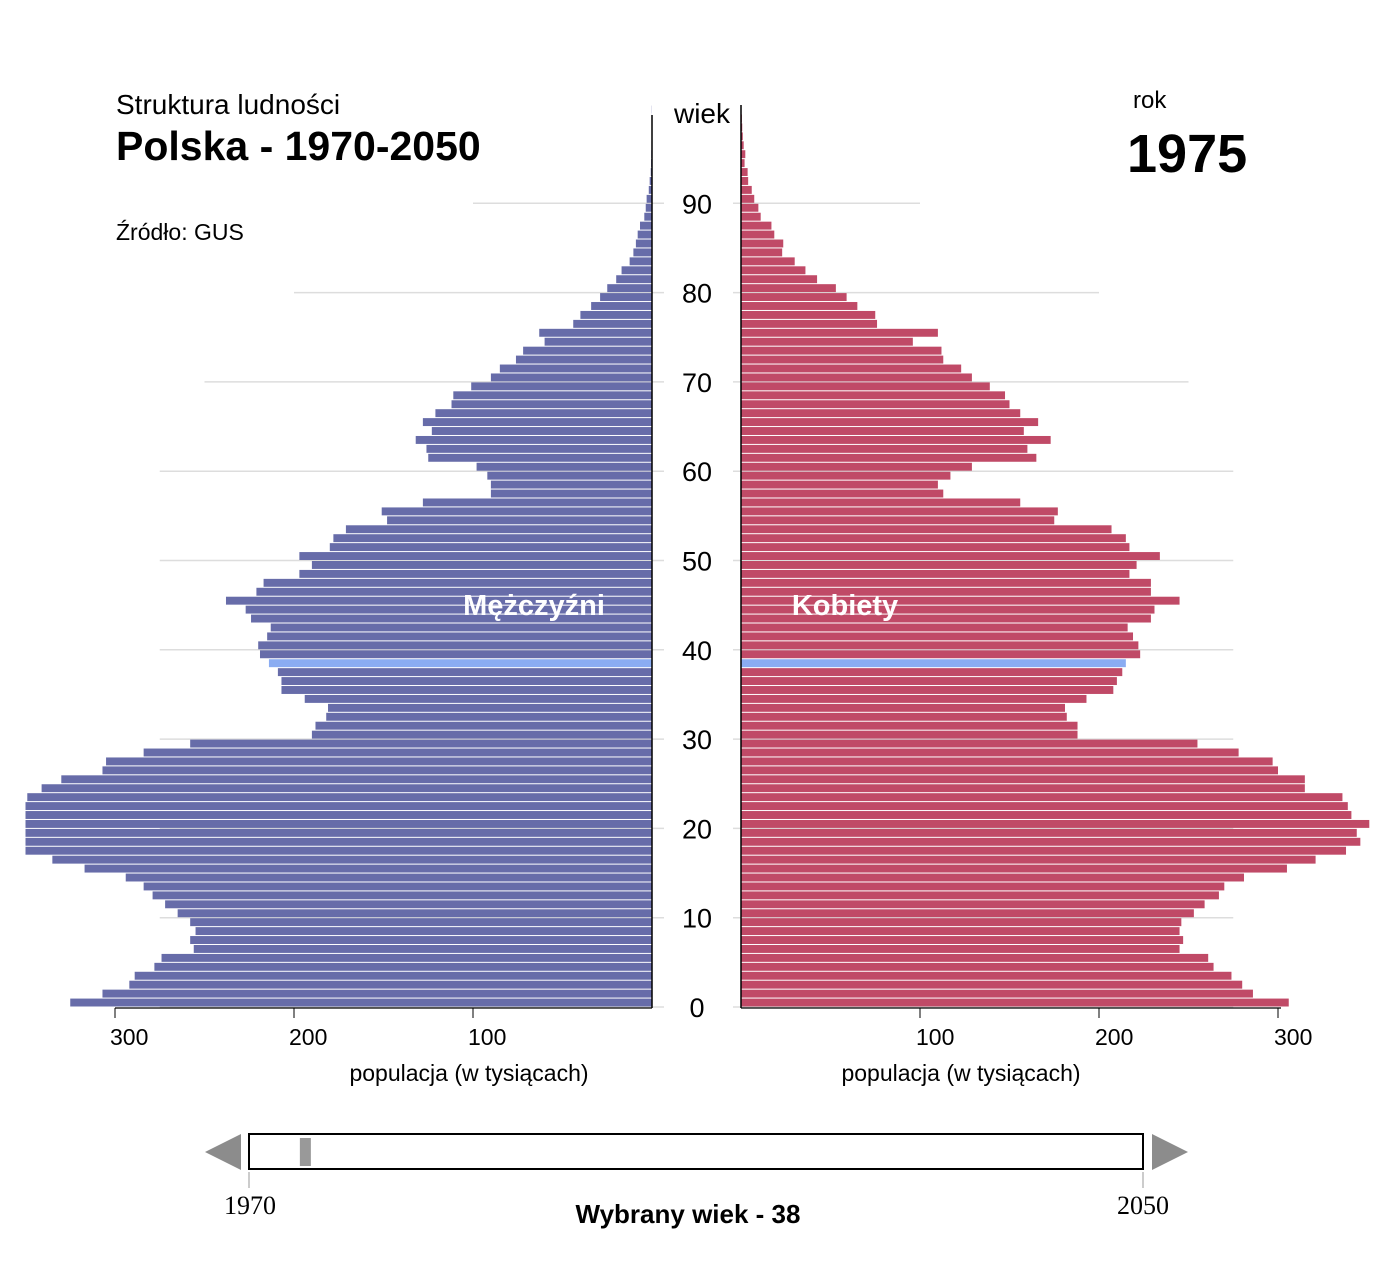 Image resolution: width=1395 pixels, height=1263 pixels. I want to click on year-slider-track, so click(696, 1151).